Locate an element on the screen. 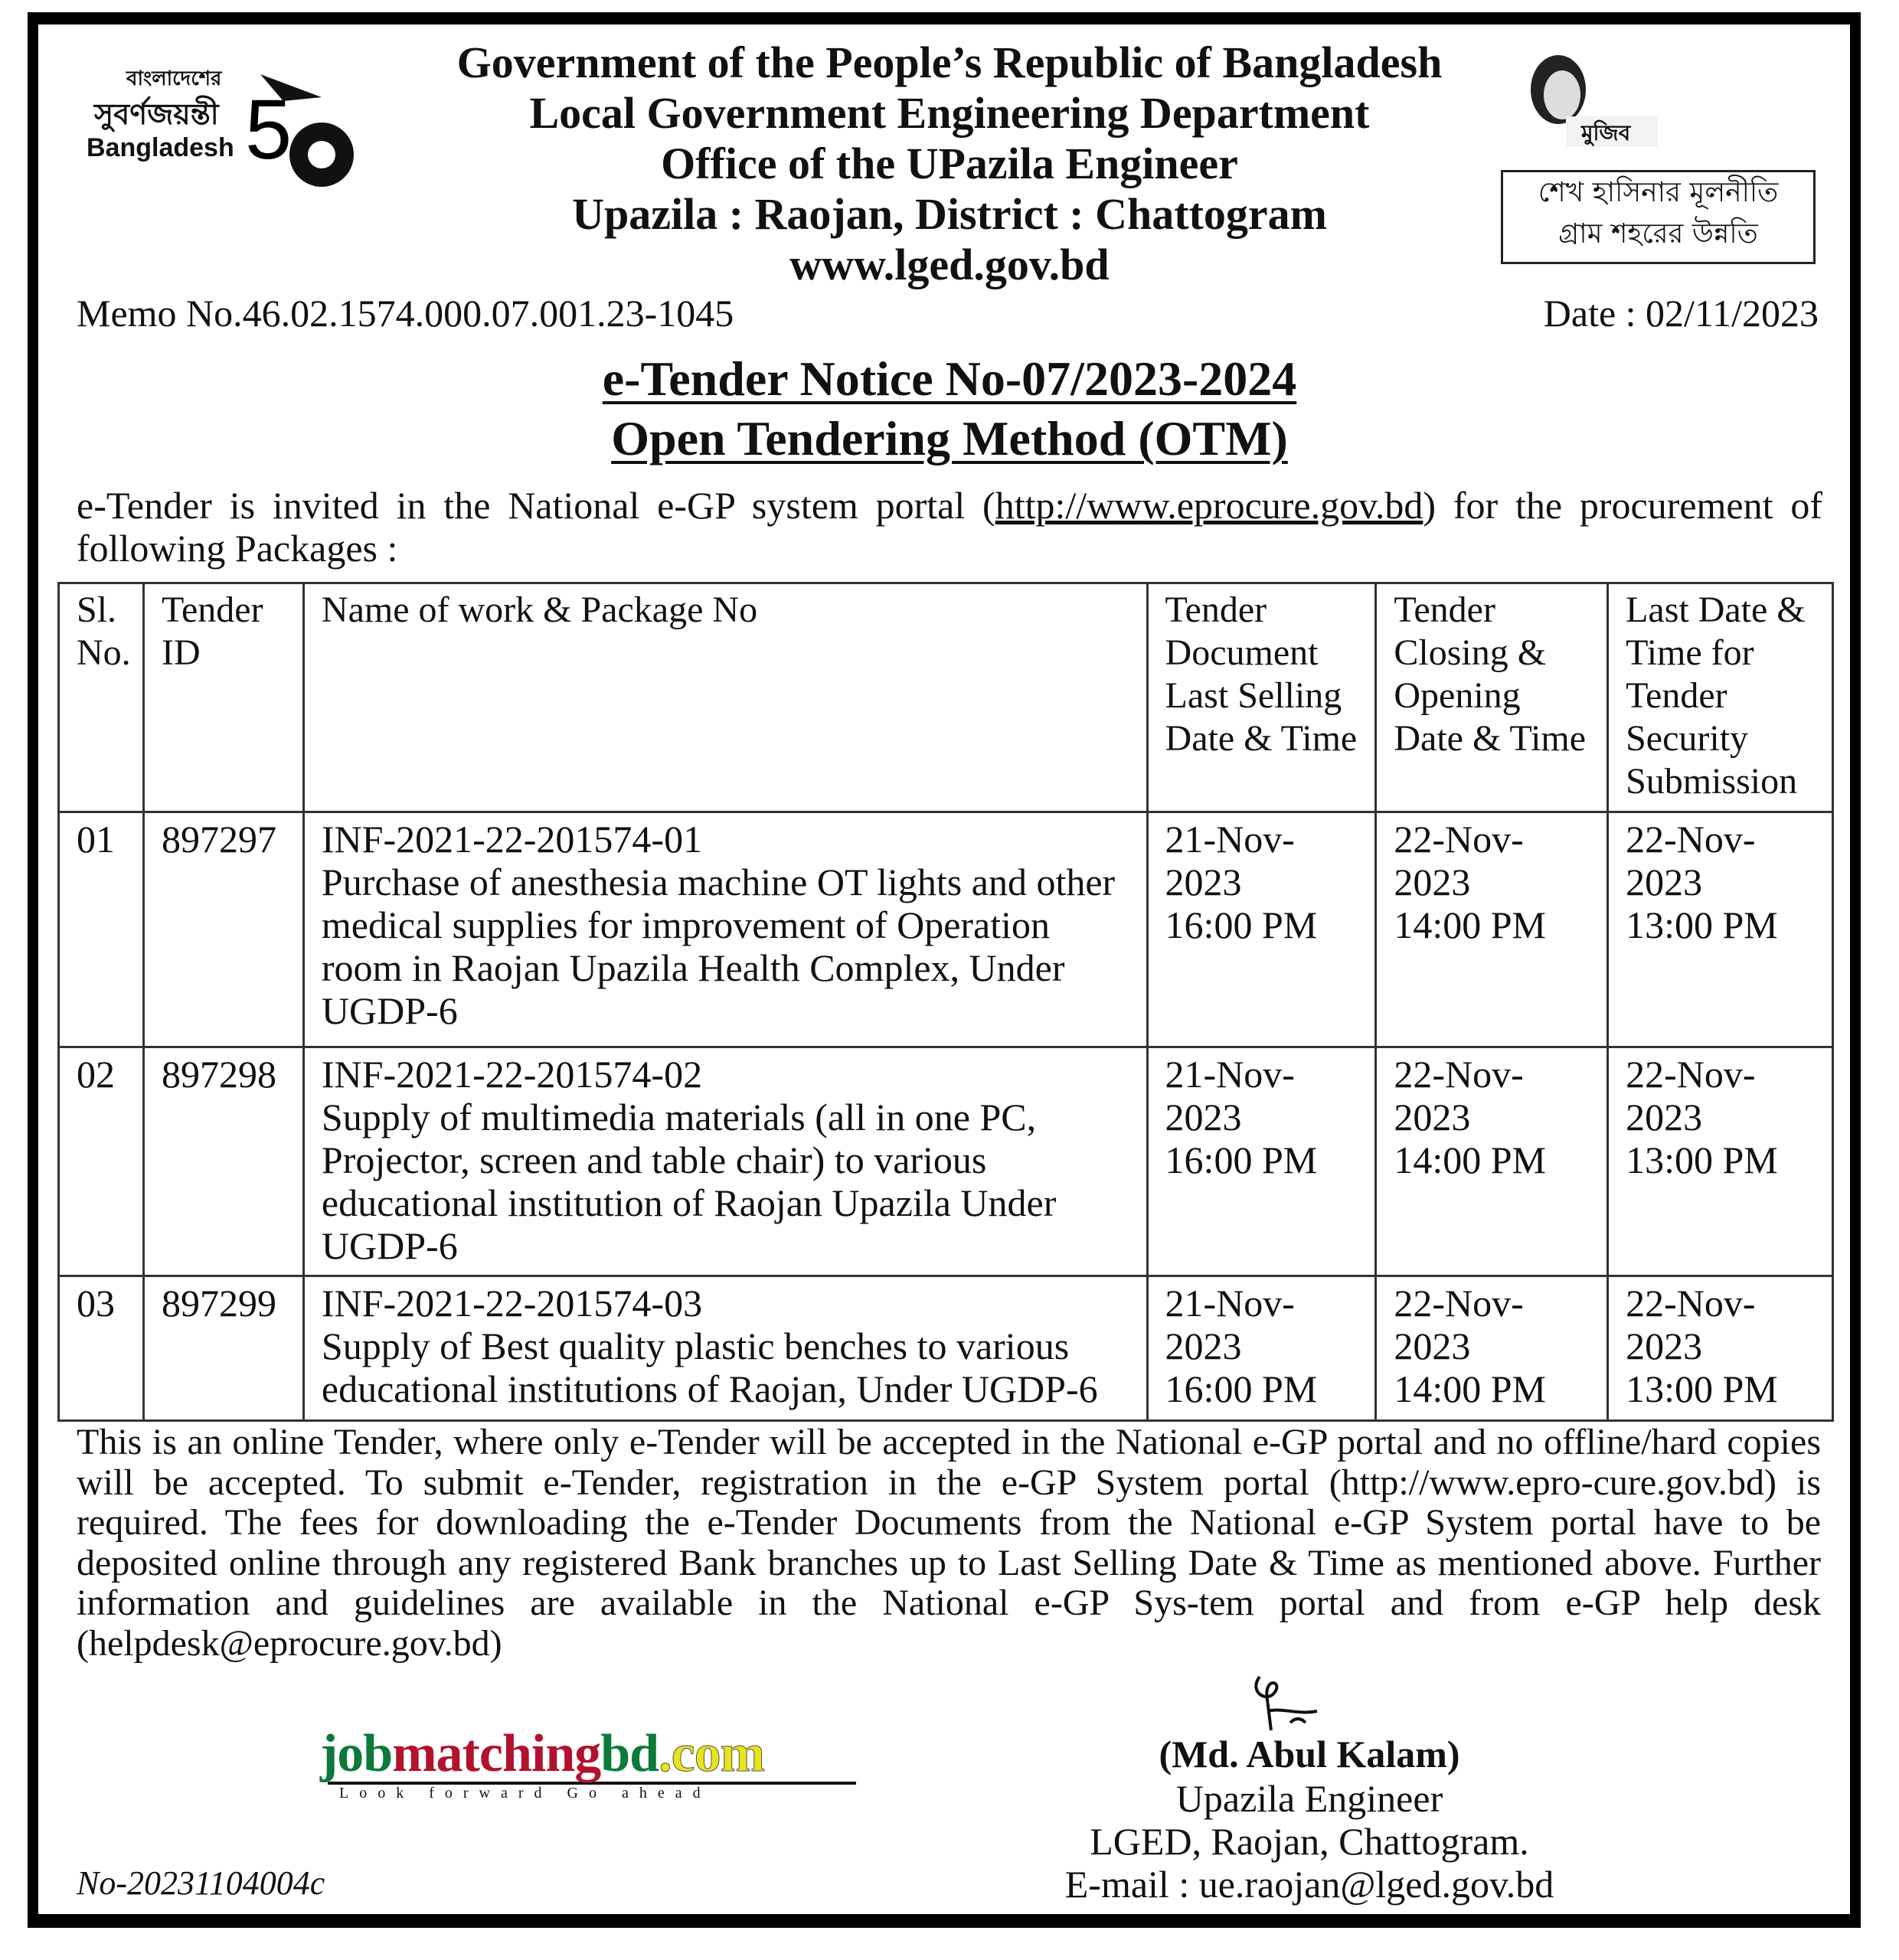 This screenshot has width=1899, height=1960. fifty-emblem-icon: 5 is located at coordinates (300, 130).